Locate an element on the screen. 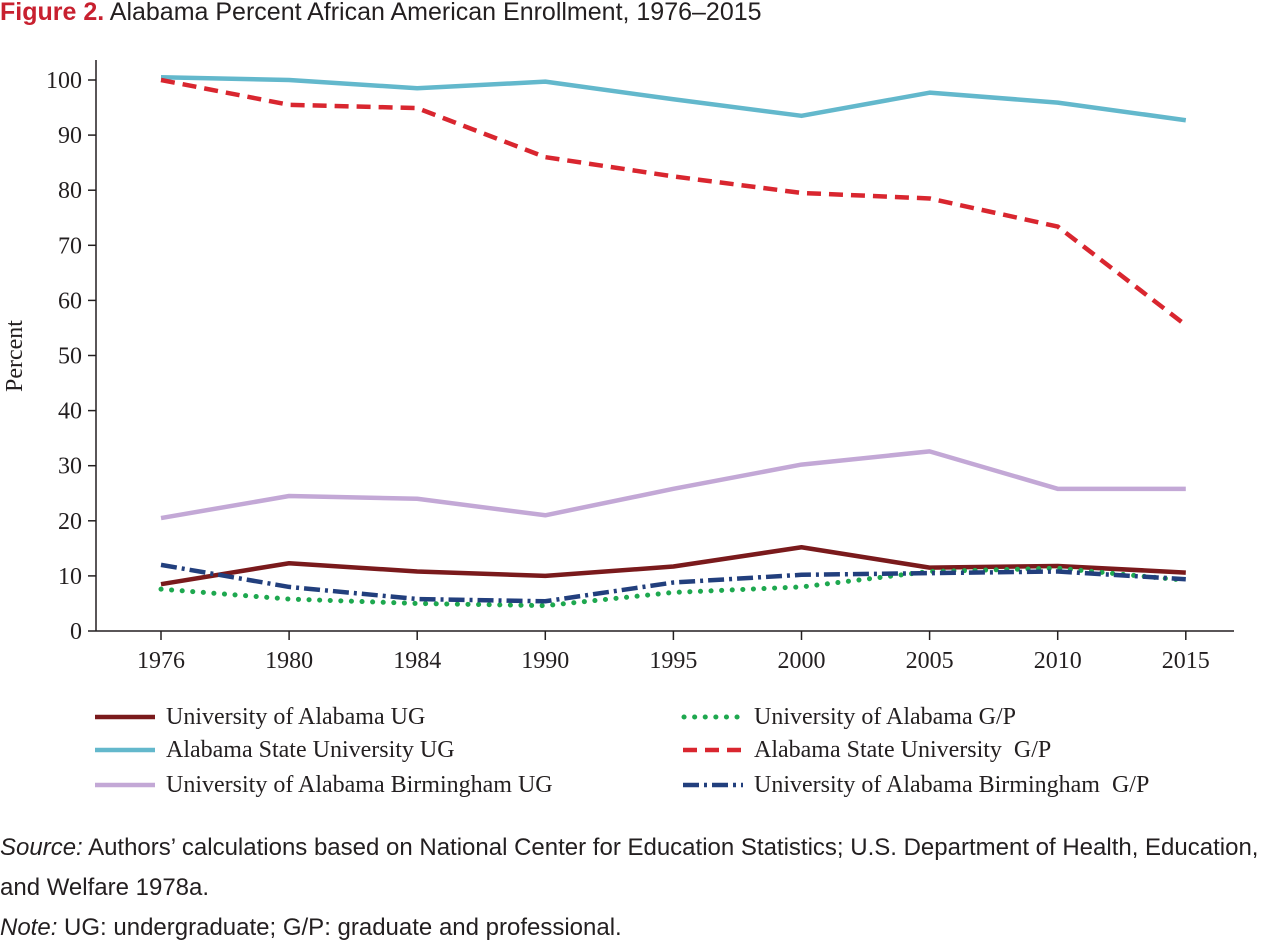  x-tick-label: 1976 is located at coordinates (161, 661).